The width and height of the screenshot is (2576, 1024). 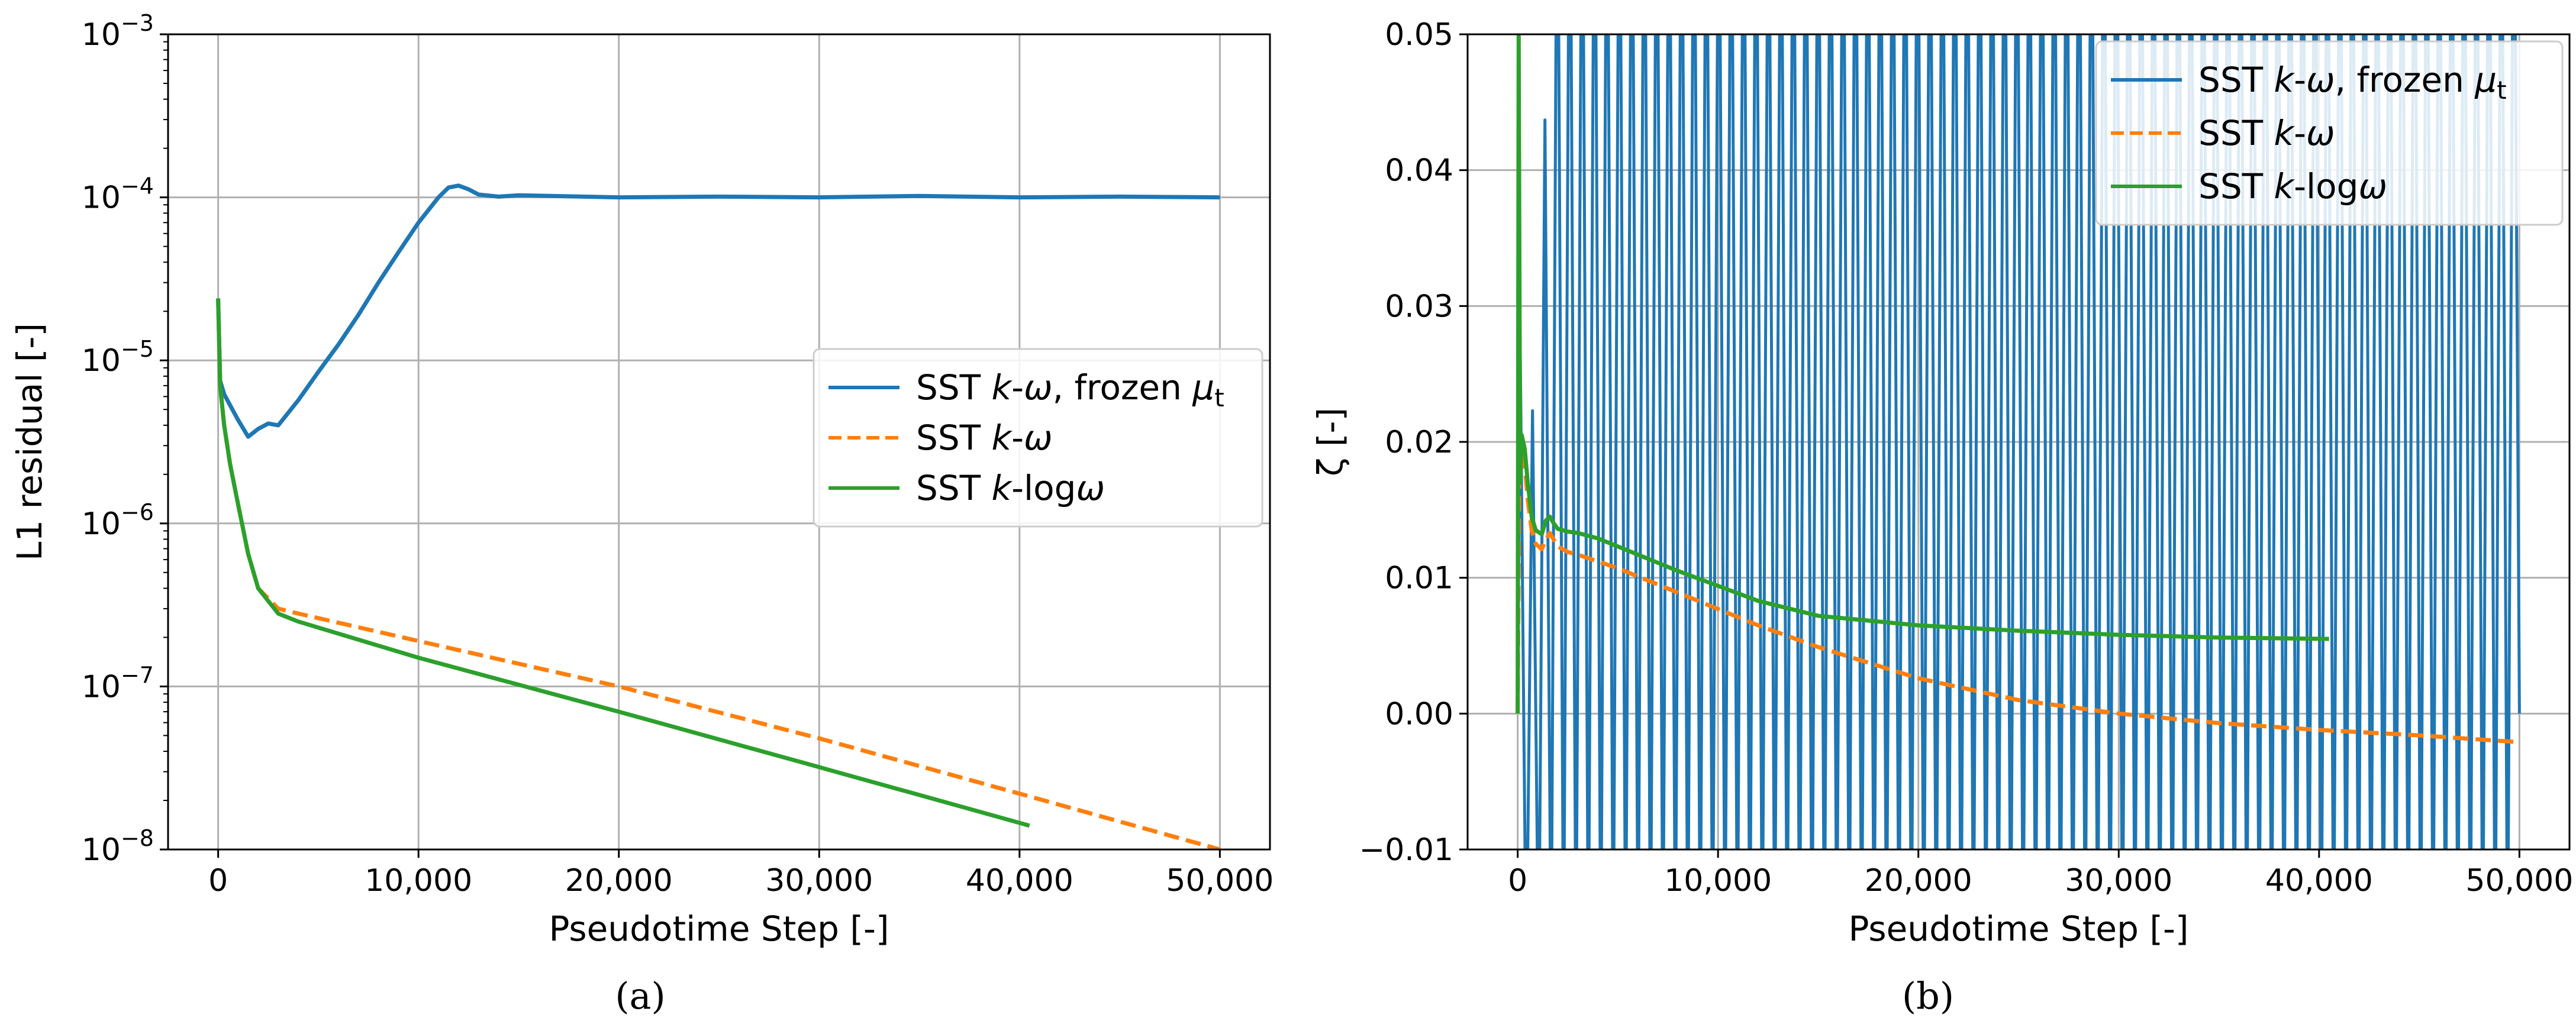 What do you see at coordinates (418, 881) in the screenshot?
I see `panel-a-xtick-label: 10,000` at bounding box center [418, 881].